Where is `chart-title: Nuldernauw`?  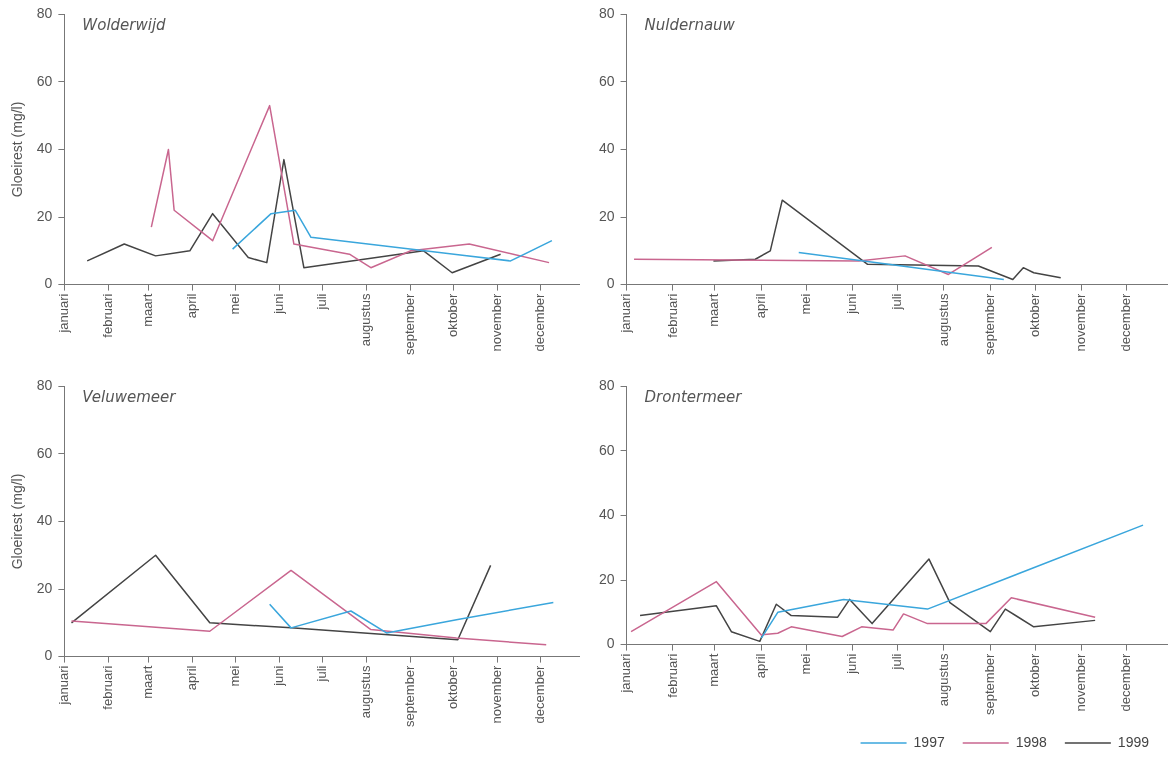 chart-title: Nuldernauw is located at coordinates (690, 25).